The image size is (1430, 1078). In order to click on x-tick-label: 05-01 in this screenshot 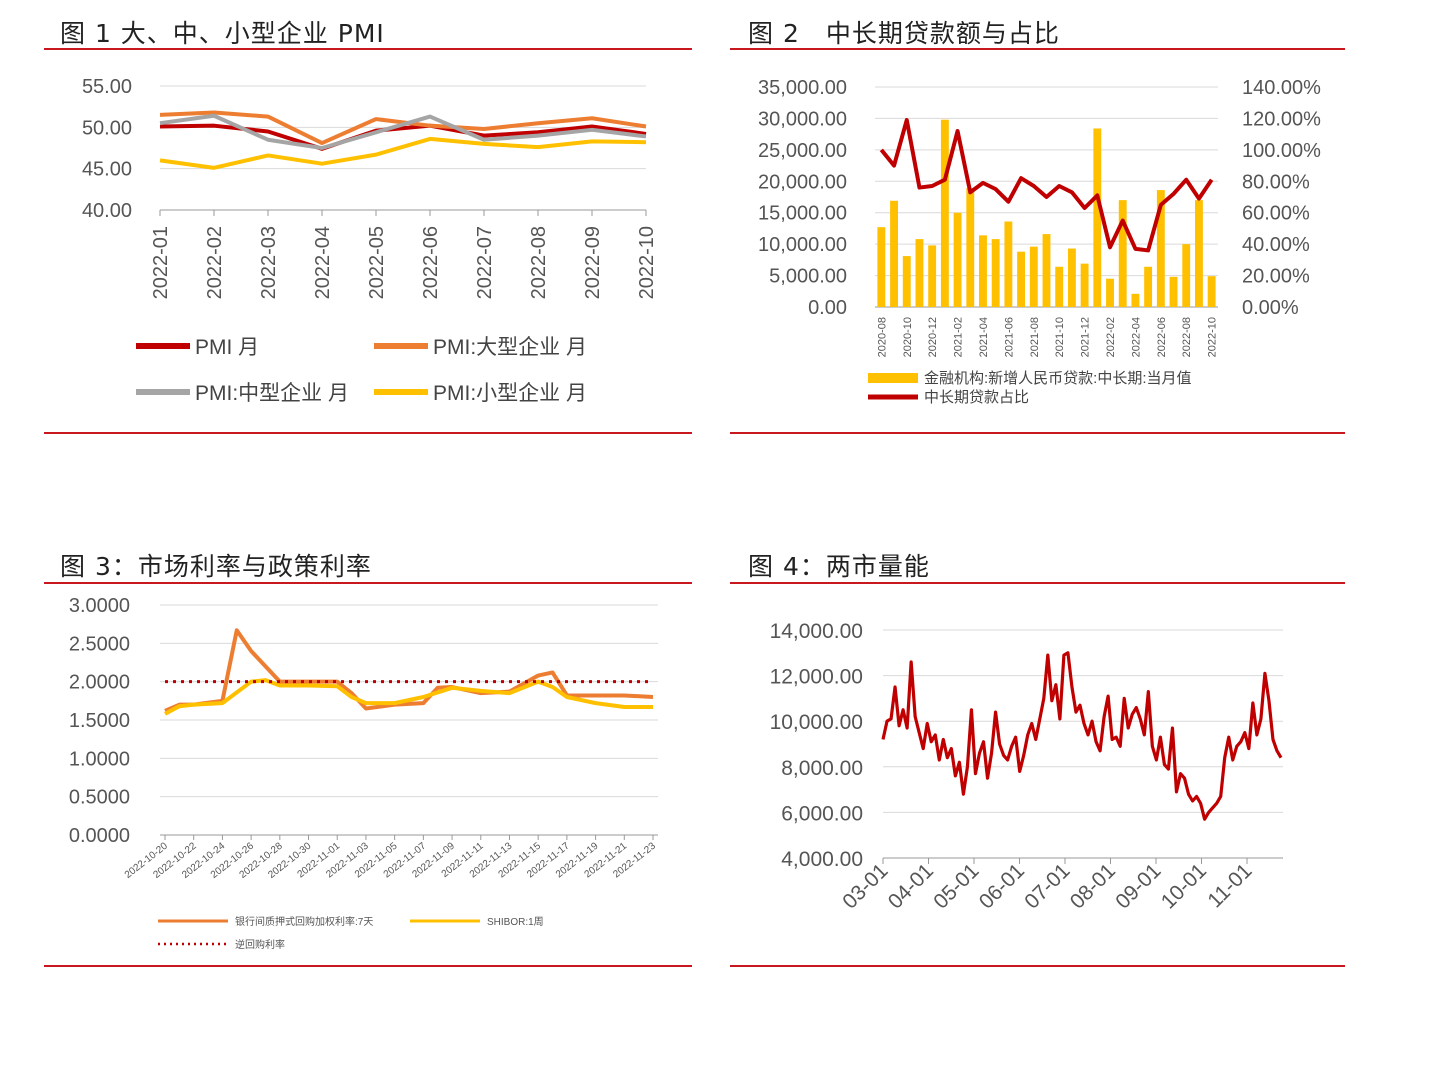, I will do `click(956, 886)`.